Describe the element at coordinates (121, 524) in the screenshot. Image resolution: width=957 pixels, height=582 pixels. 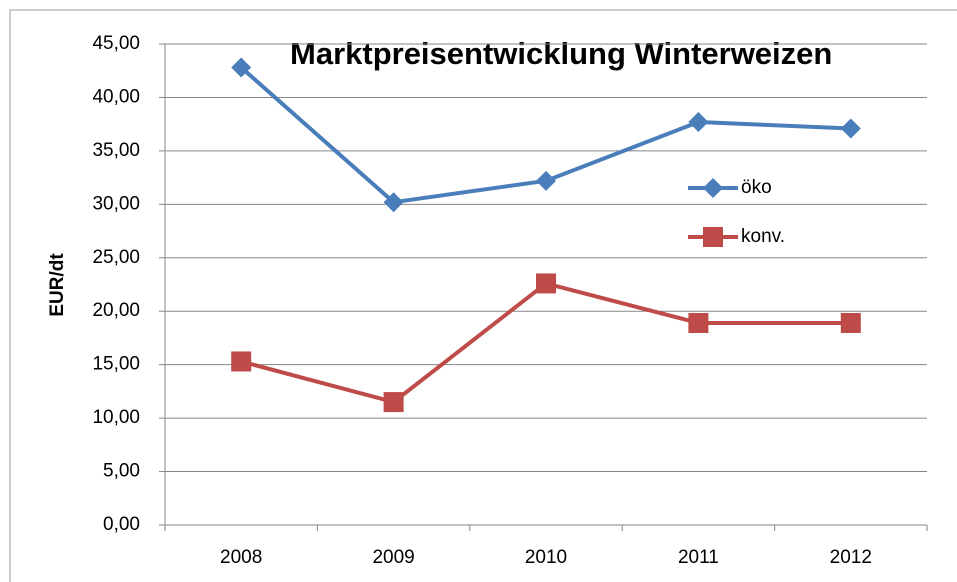
I see `y-tick-label: 0,00` at that location.